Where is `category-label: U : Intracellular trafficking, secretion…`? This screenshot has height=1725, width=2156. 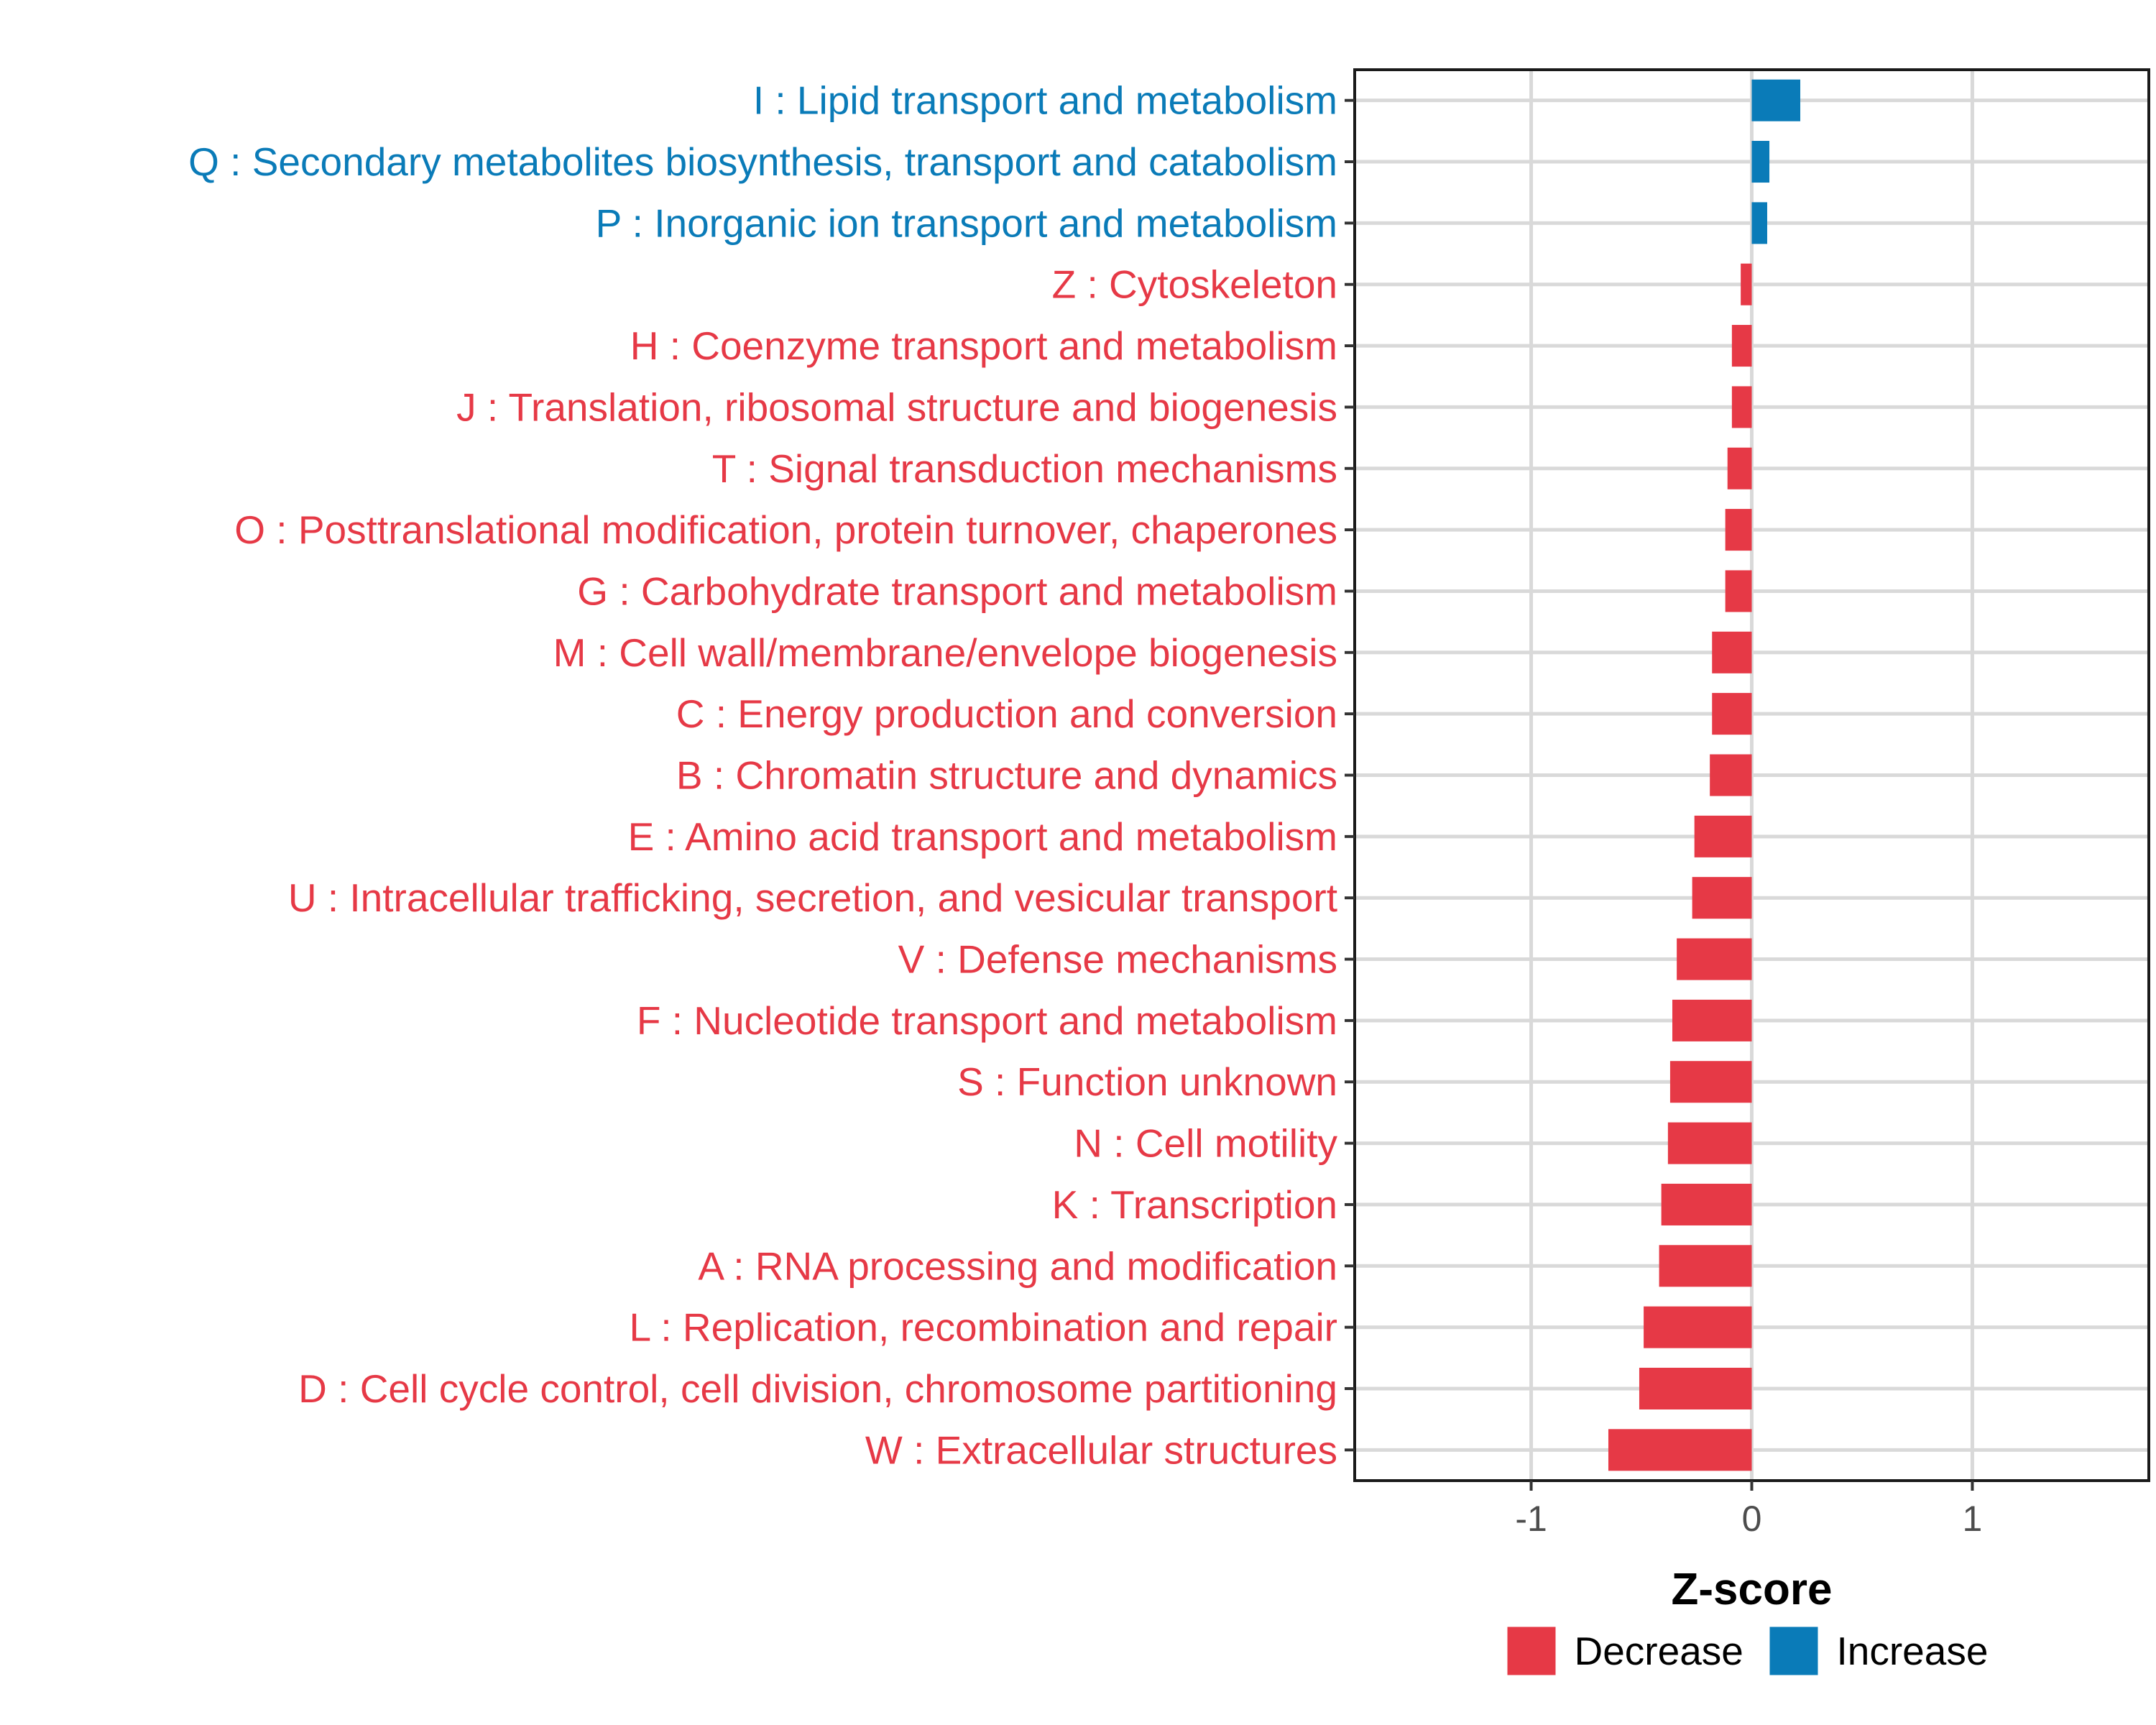 category-label: U : Intracellular trafficking, secretion… is located at coordinates (812, 897).